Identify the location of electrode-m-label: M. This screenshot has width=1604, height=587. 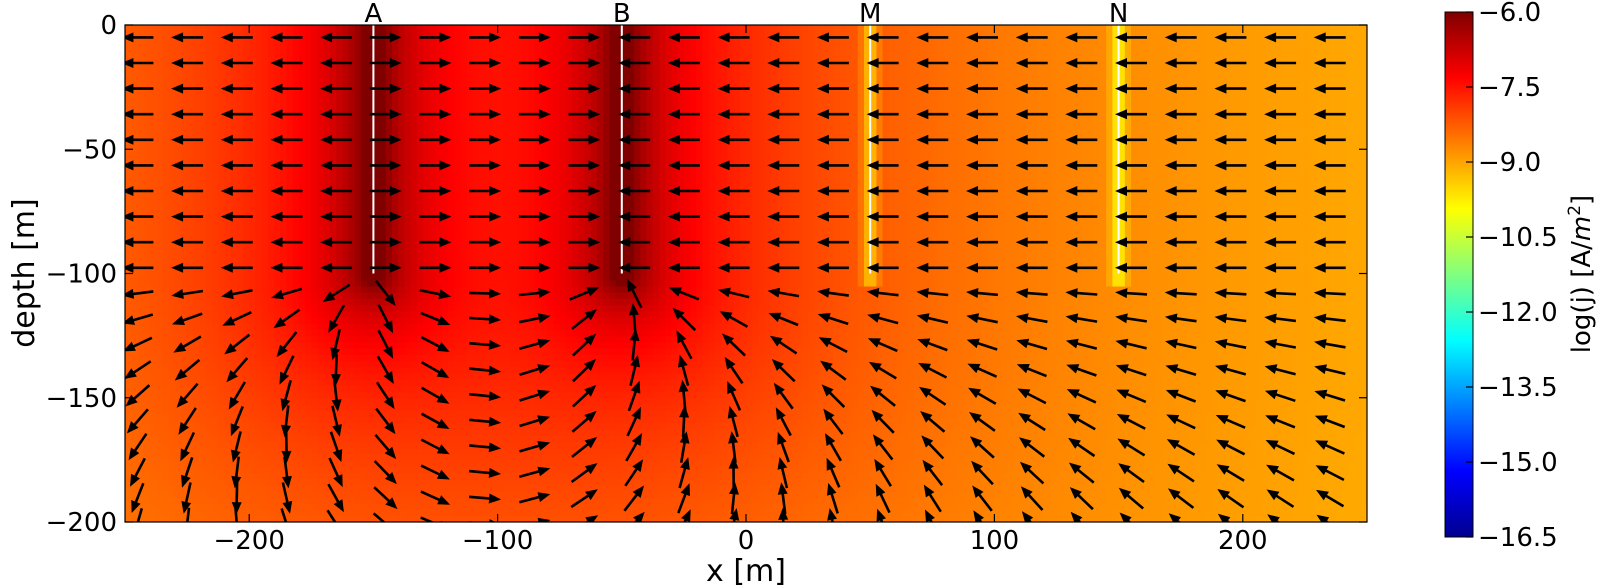
(870, 14).